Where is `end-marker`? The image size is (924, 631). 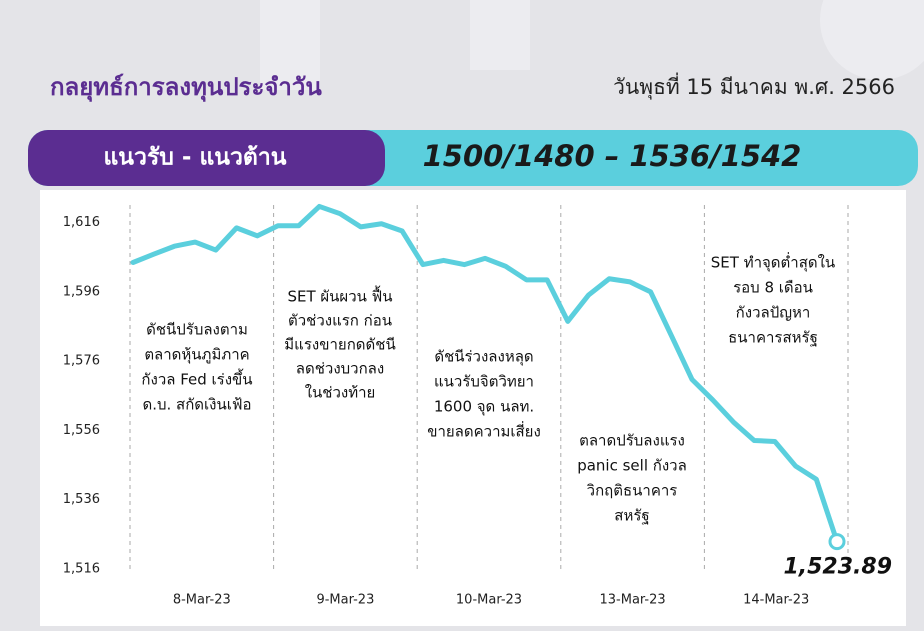 end-marker is located at coordinates (837, 542).